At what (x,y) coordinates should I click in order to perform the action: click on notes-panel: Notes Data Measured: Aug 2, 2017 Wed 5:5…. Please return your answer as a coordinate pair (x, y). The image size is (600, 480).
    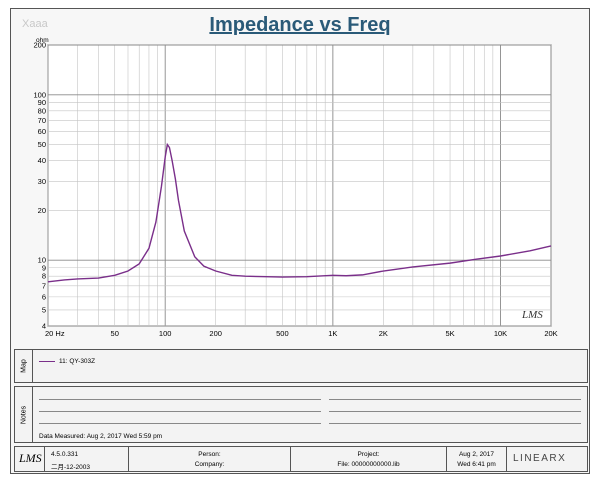
    Looking at the image, I should click on (301, 414).